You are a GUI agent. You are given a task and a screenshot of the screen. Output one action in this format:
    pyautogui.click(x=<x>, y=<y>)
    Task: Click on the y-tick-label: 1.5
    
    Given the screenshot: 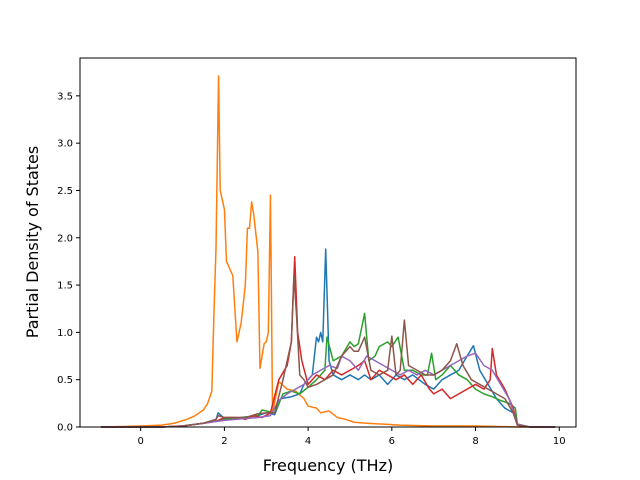 What is the action you would take?
    pyautogui.click(x=65, y=286)
    